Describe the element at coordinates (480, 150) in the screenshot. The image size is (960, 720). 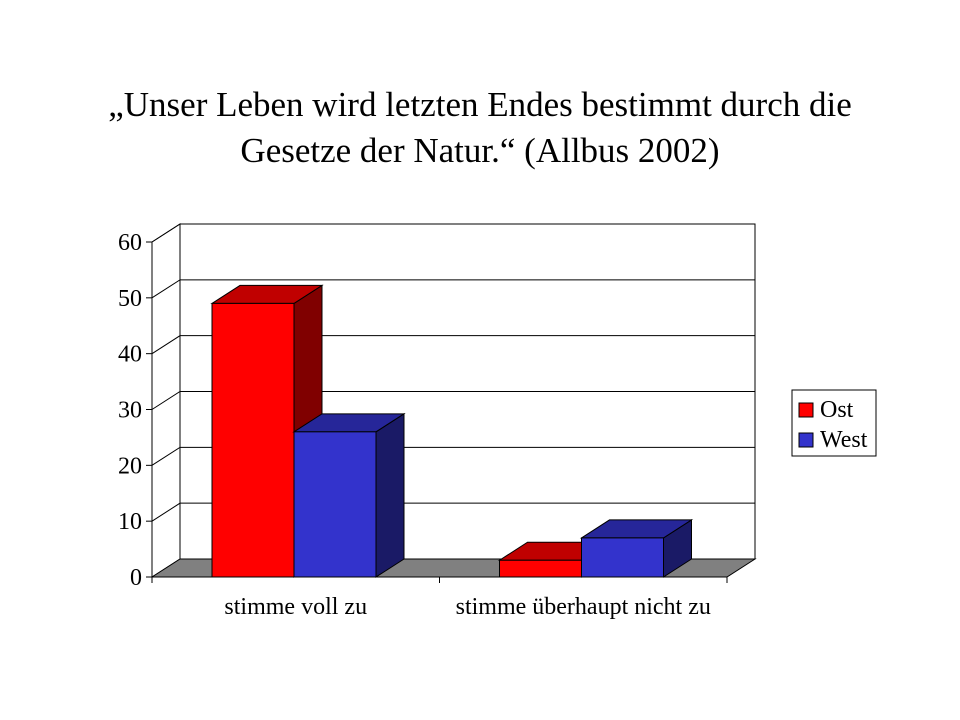
I see `chart-title-line-2: Gesetze der Natur.“ (Allbus 2002)` at that location.